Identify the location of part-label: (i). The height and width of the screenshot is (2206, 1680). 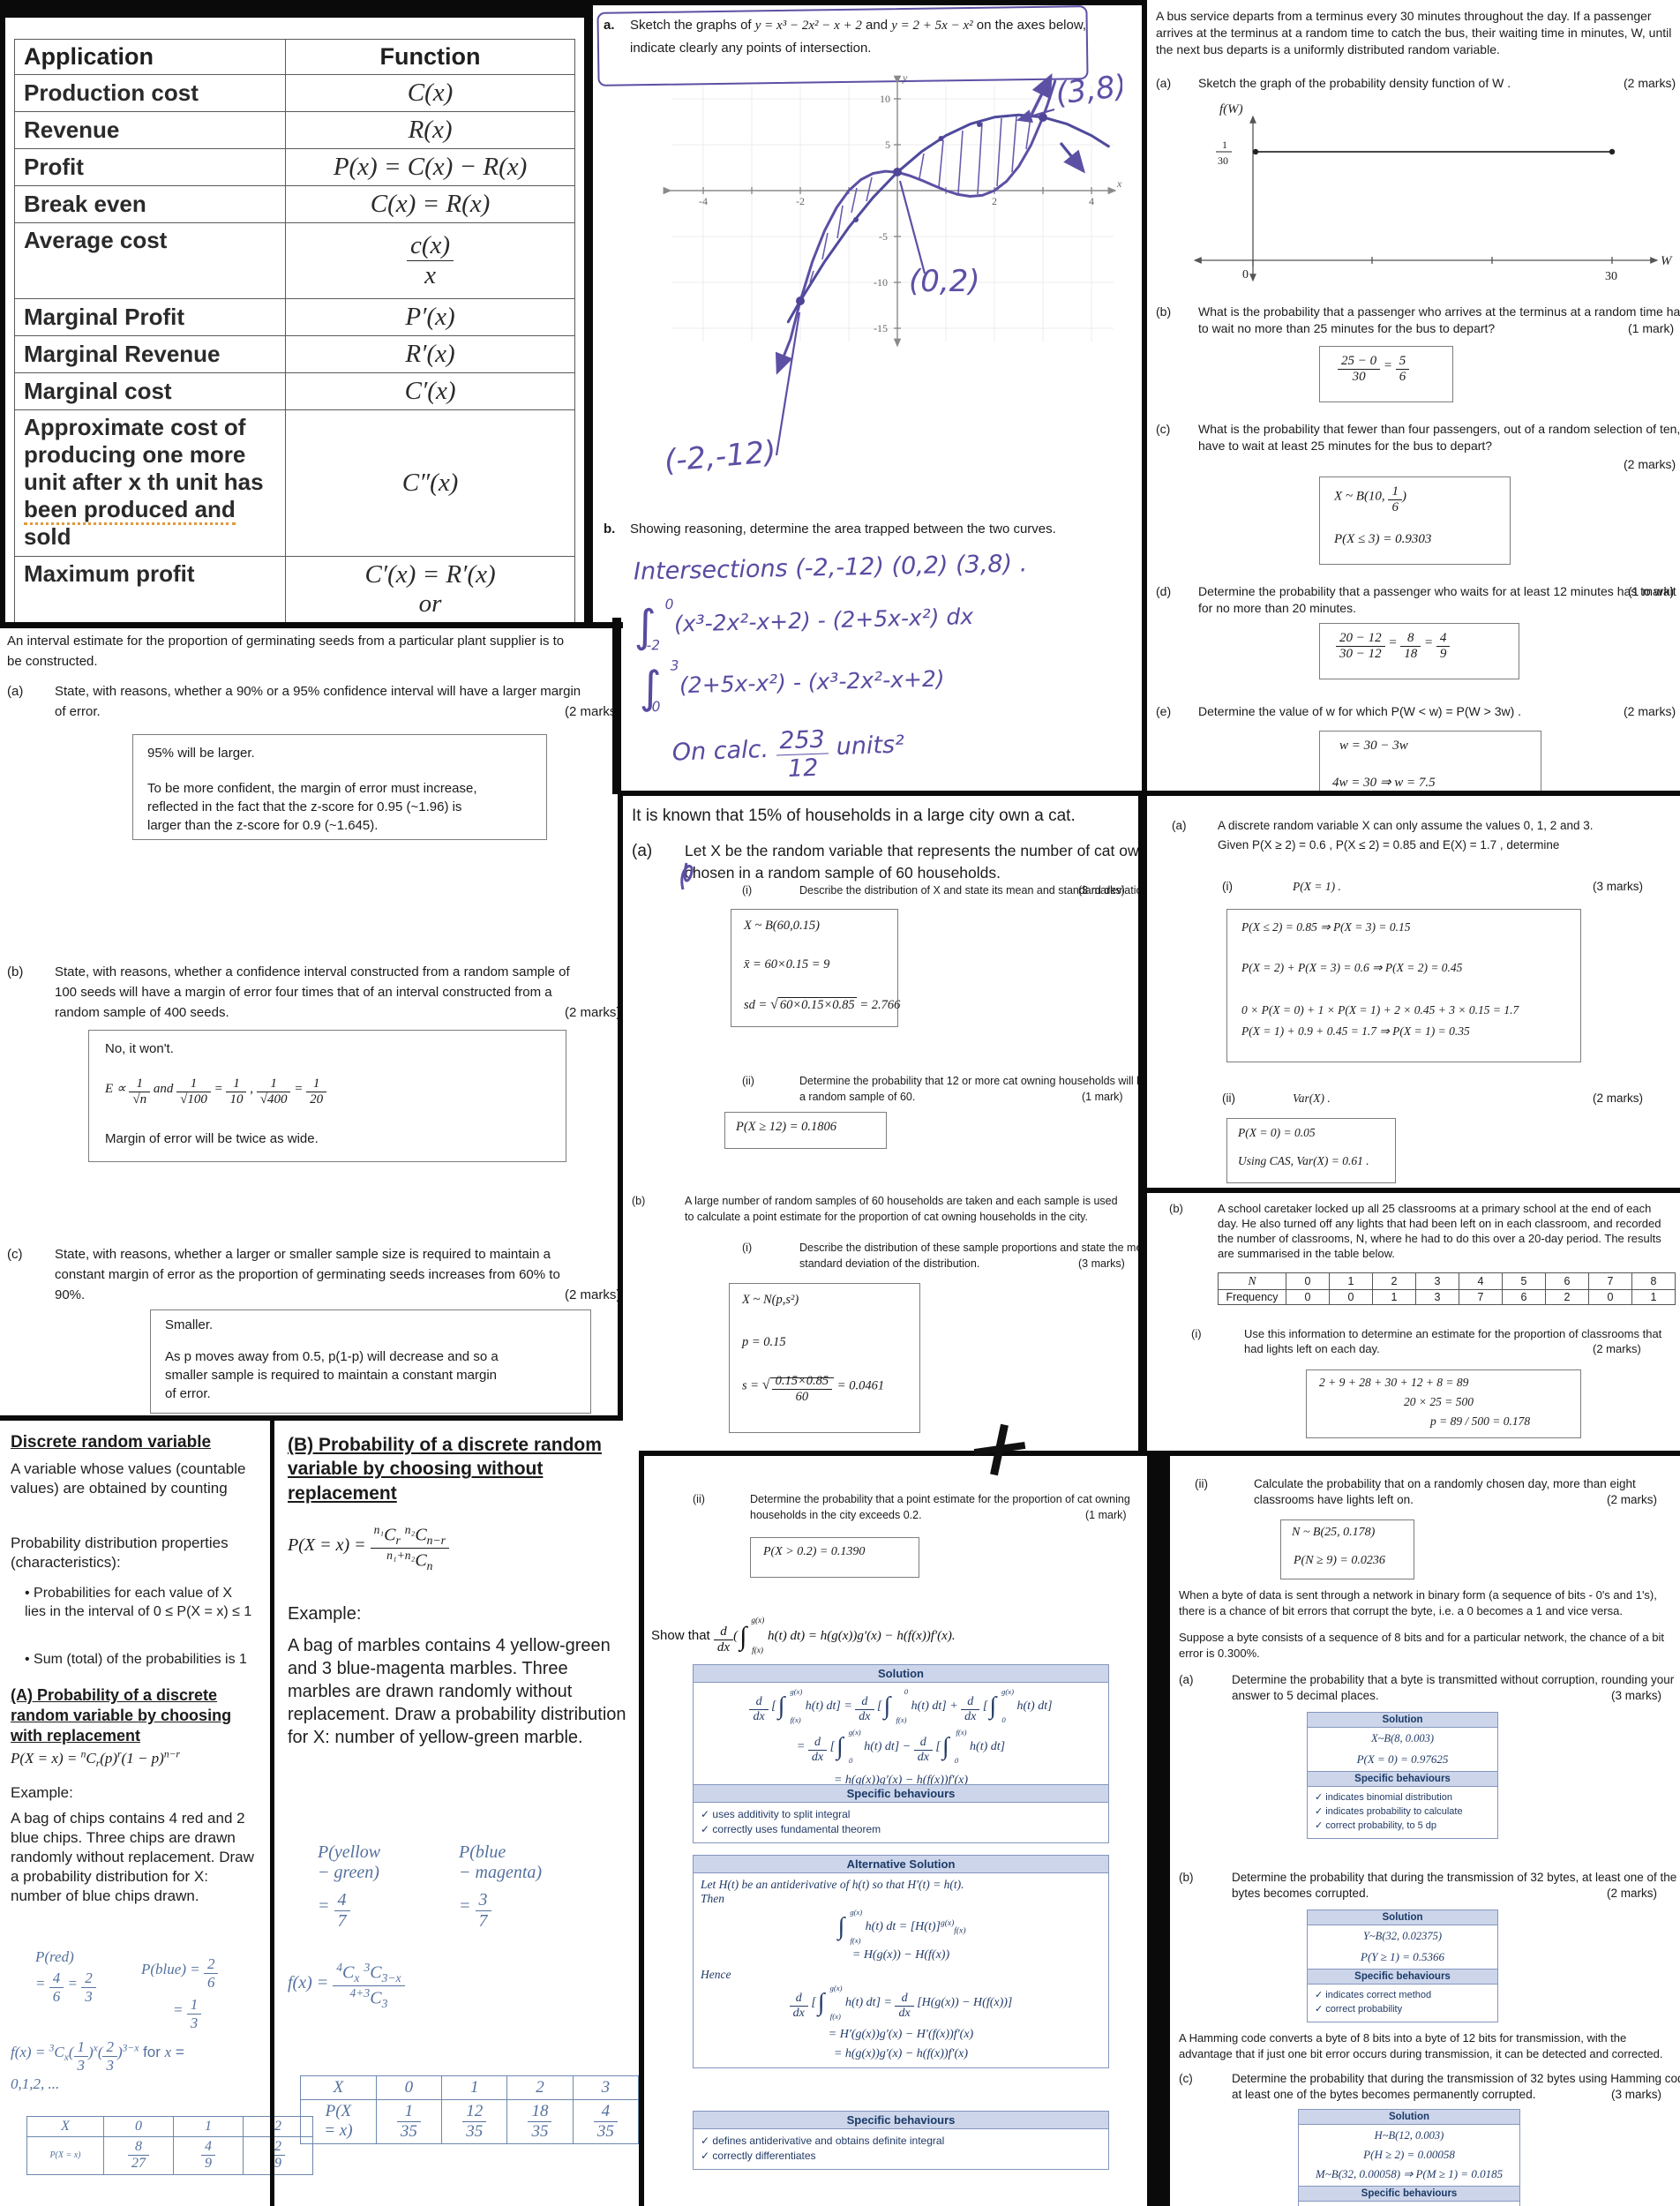
(1227, 886).